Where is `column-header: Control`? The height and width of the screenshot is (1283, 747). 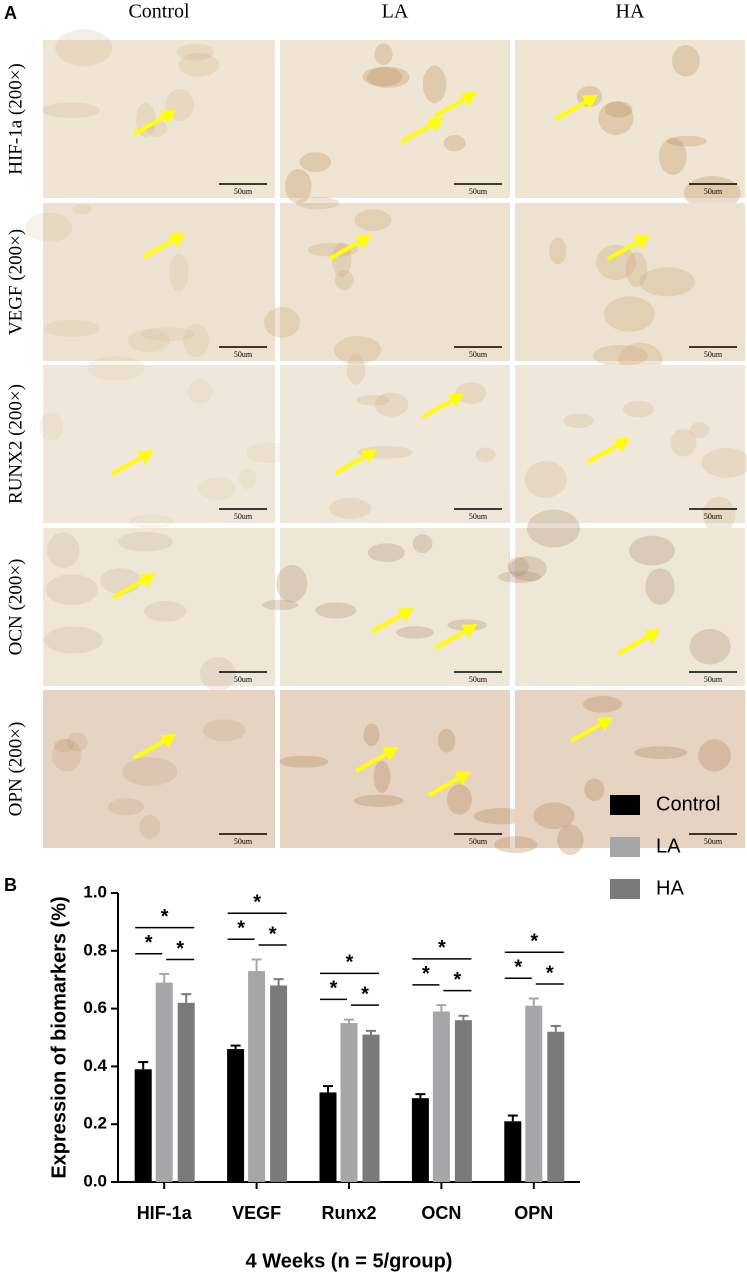 column-header: Control is located at coordinates (159, 12).